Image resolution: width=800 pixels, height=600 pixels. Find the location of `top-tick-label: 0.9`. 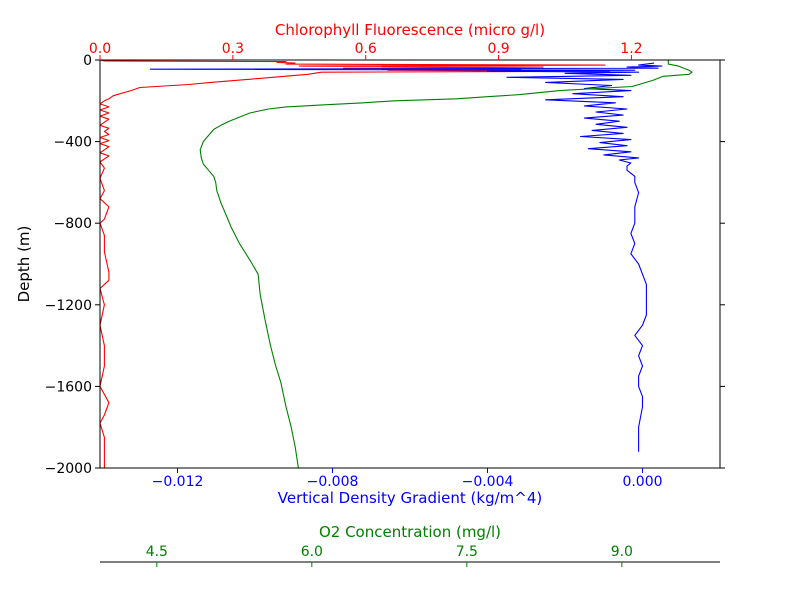

top-tick-label: 0.9 is located at coordinates (498, 49).